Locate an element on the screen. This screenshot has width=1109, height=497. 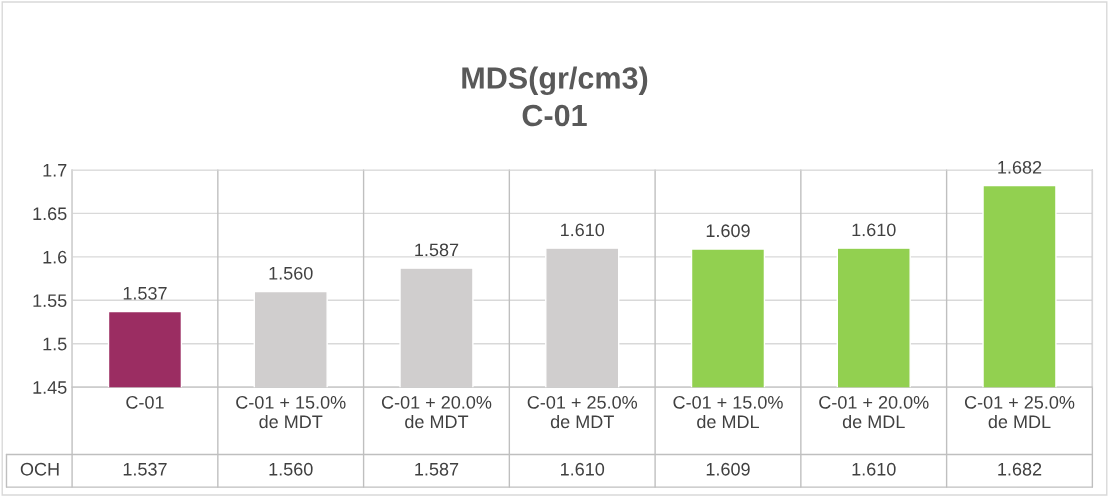
x-tick-label: C-01 is located at coordinates (145, 402).